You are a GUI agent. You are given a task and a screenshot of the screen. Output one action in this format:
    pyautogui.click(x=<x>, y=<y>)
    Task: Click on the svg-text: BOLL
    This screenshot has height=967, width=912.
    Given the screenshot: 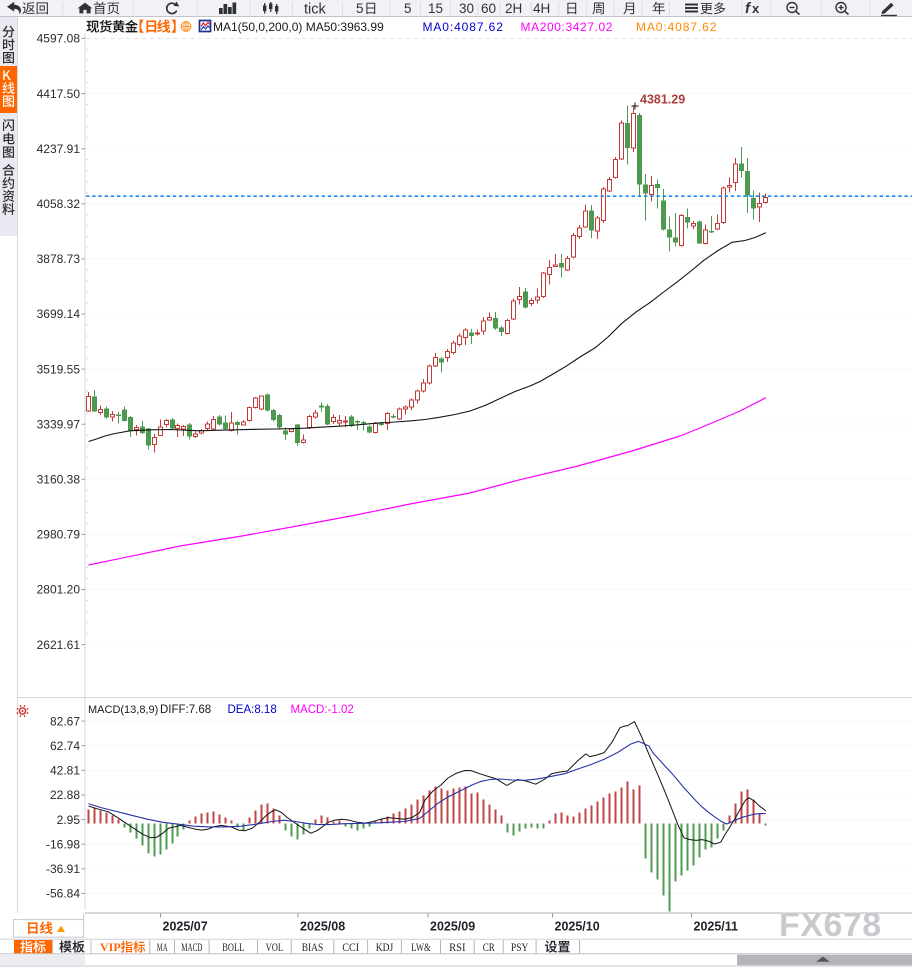 What is the action you would take?
    pyautogui.click(x=233, y=948)
    